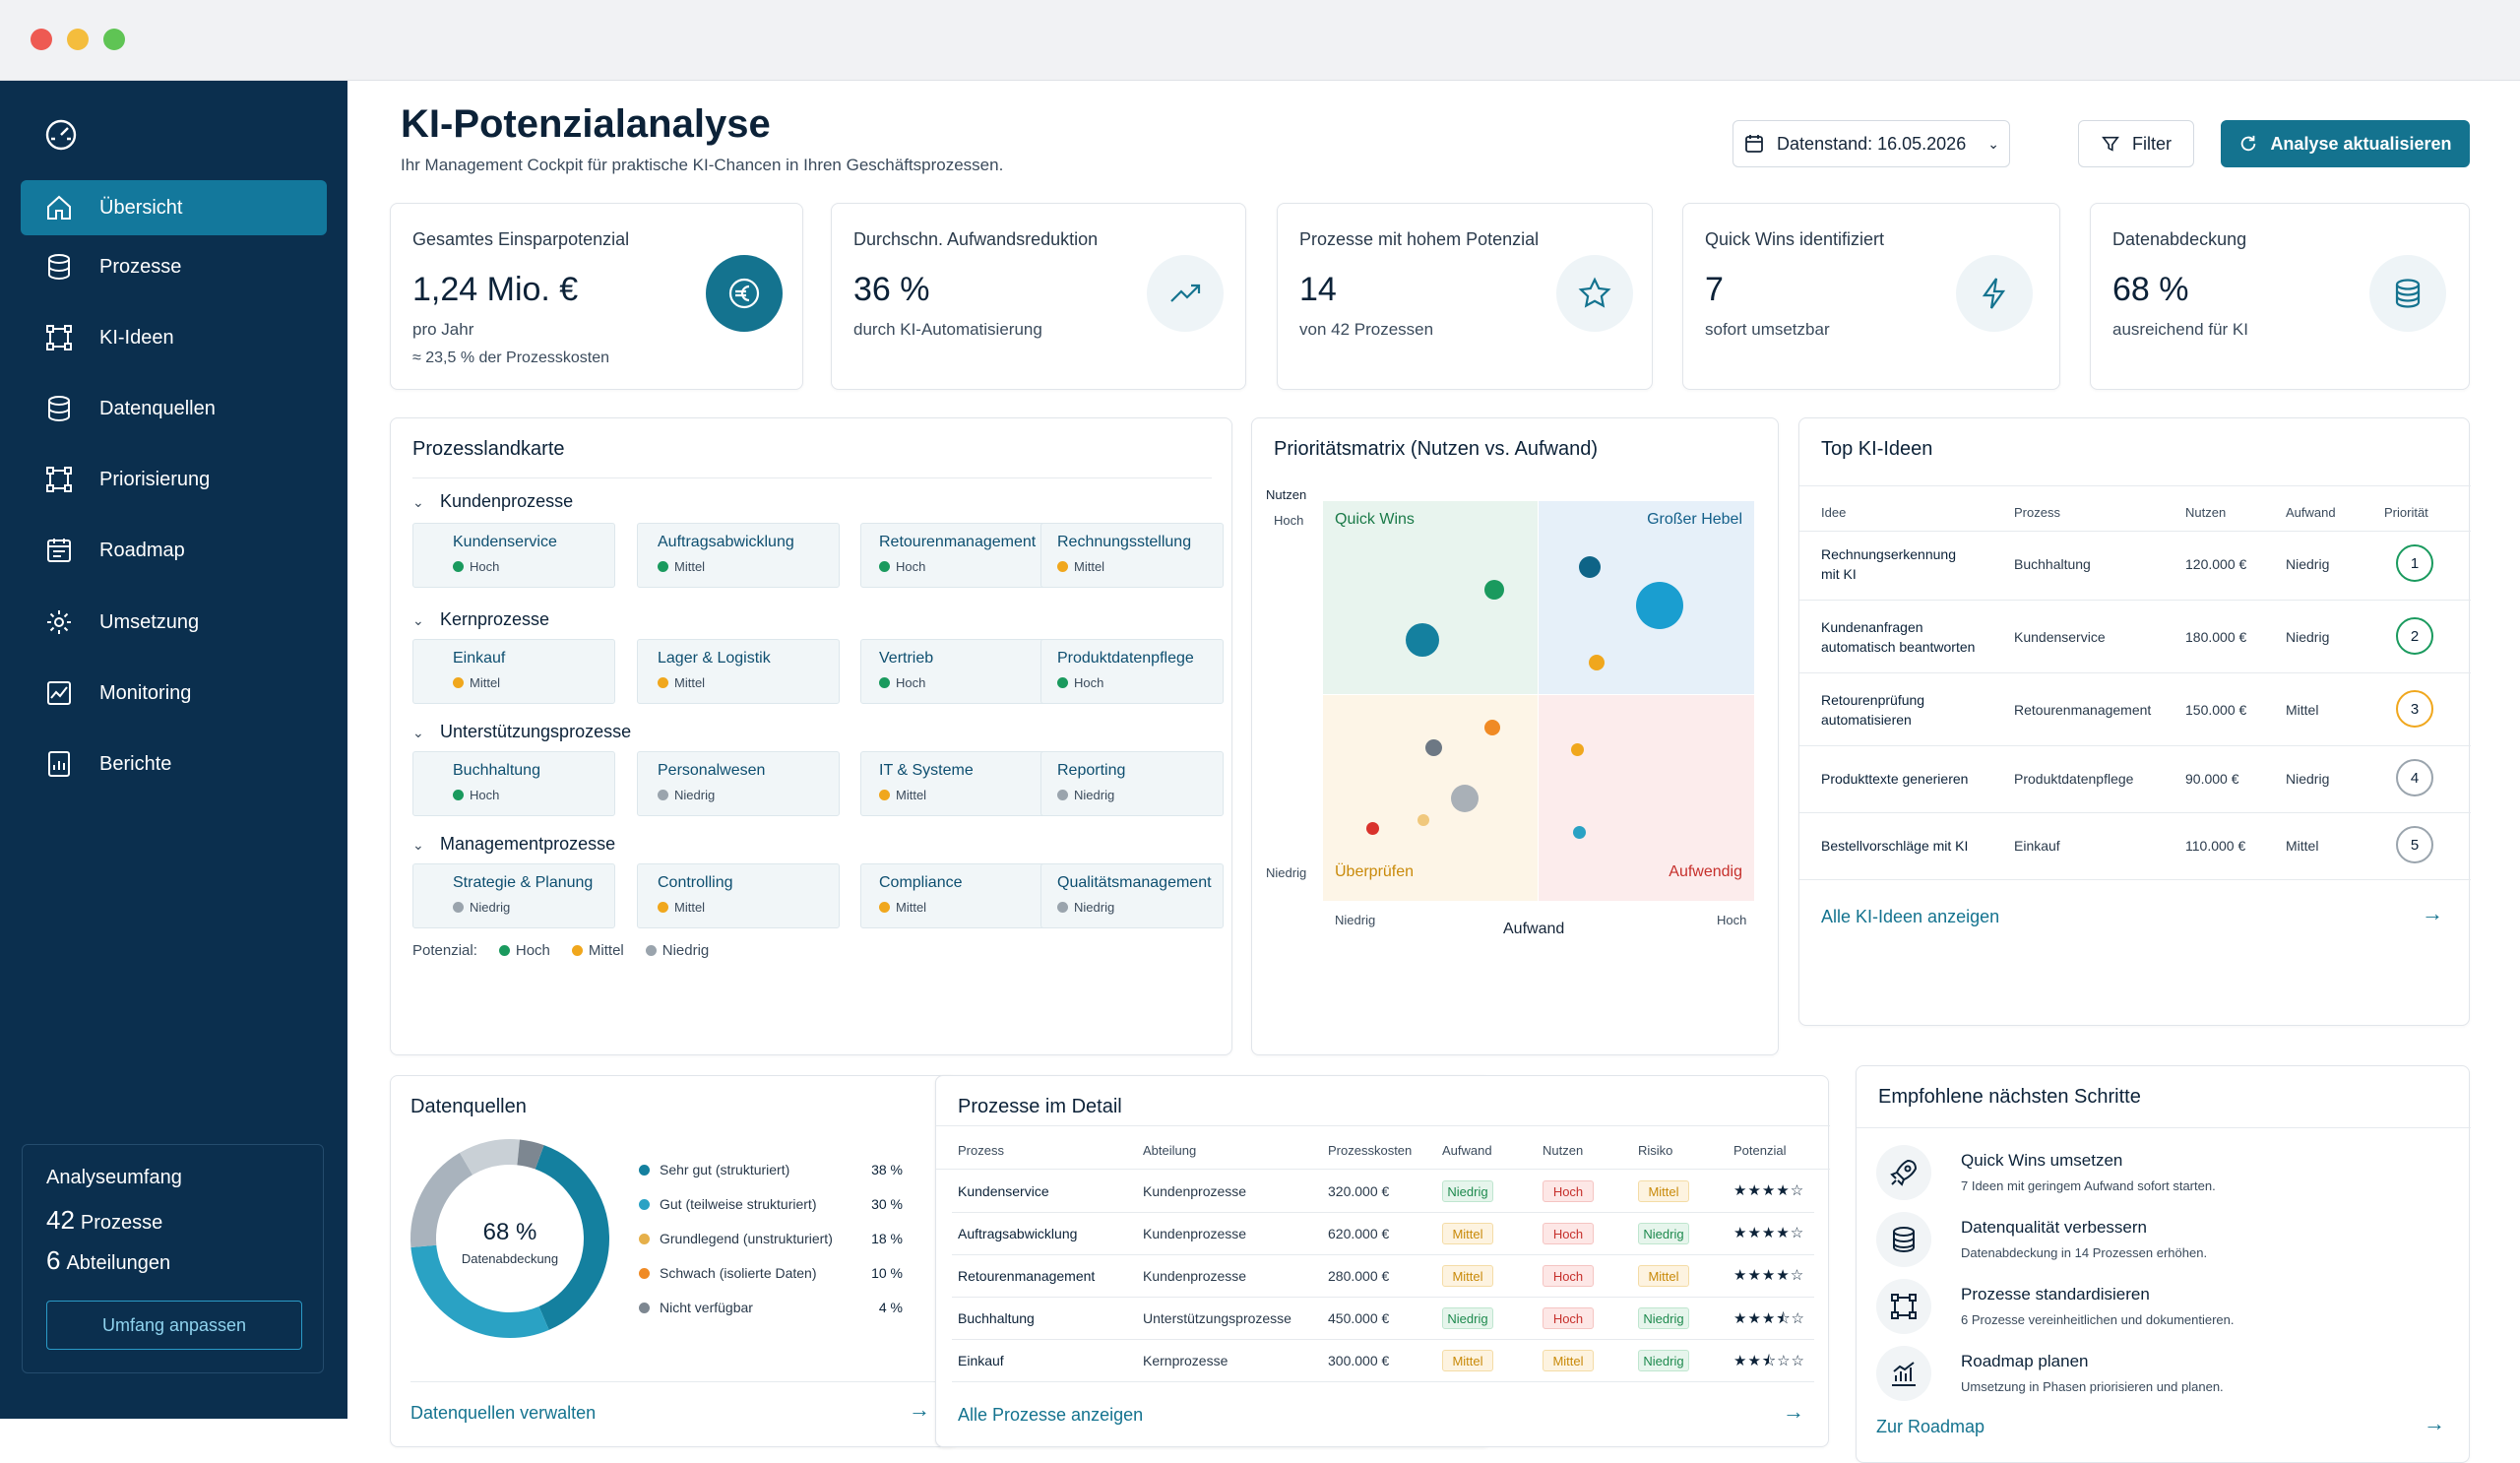 The image size is (2520, 1463). What do you see at coordinates (2060, 637) in the screenshot?
I see `idea-process: Kundenservice` at bounding box center [2060, 637].